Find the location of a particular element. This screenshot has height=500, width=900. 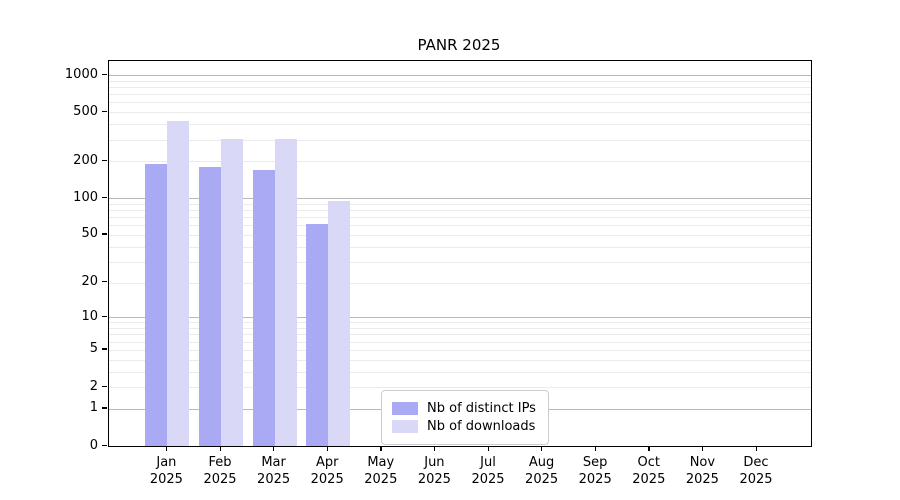

x-axis-tick-label: Feb 2025 is located at coordinates (220, 471).